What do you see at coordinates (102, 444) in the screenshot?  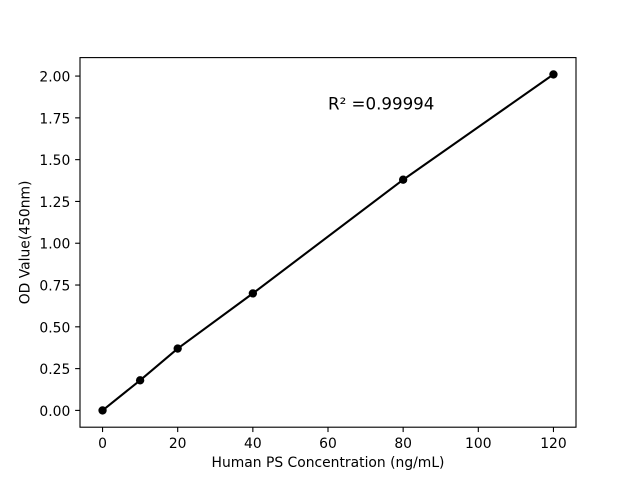 I see `x-tick-label: 0` at bounding box center [102, 444].